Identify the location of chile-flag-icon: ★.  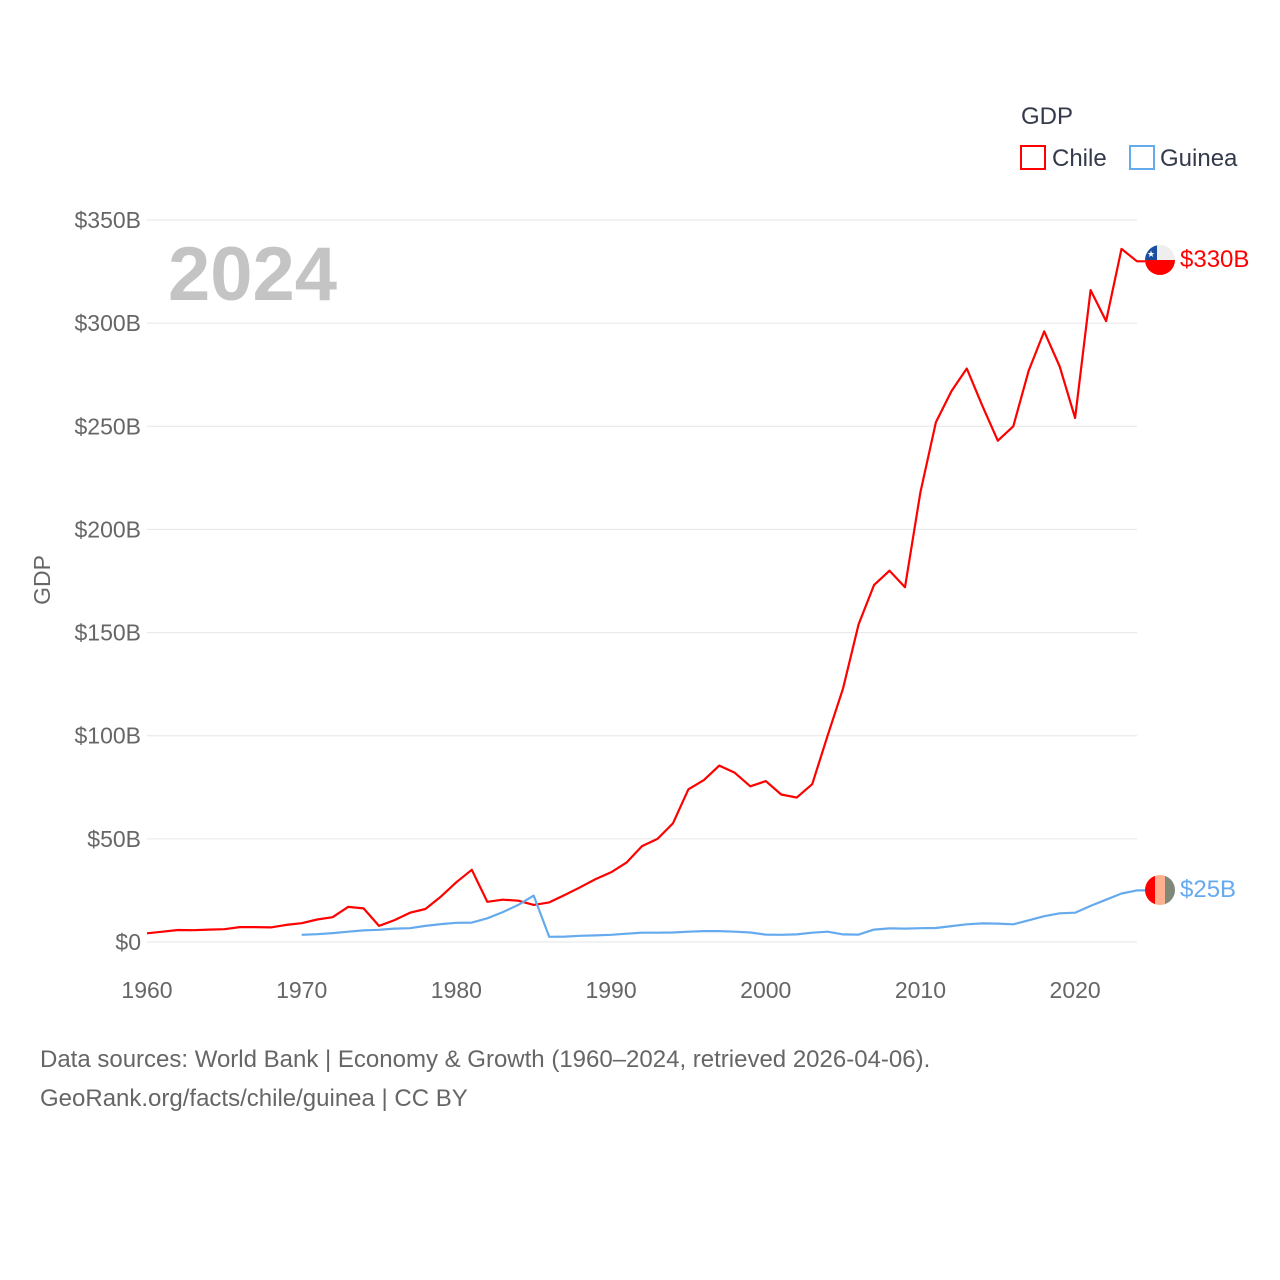
(1160, 260).